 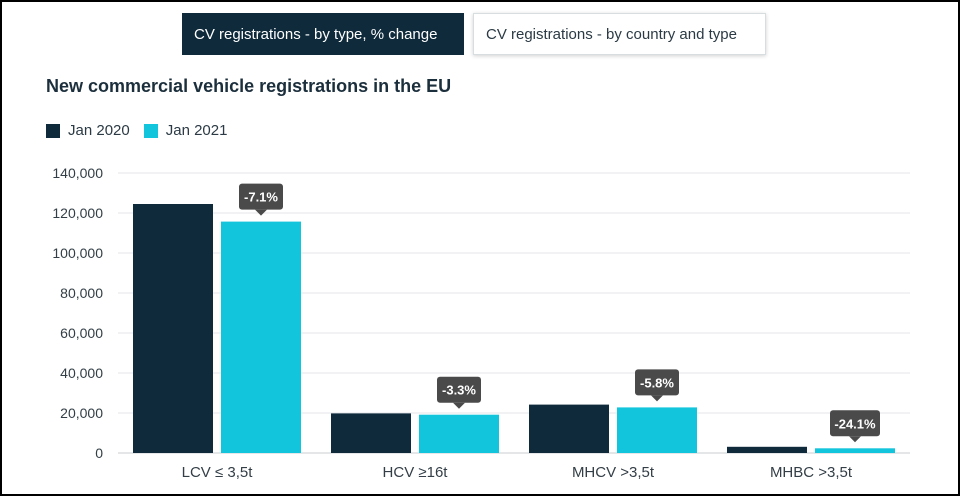 I want to click on y-tick-label: 40,000, so click(x=81, y=373).